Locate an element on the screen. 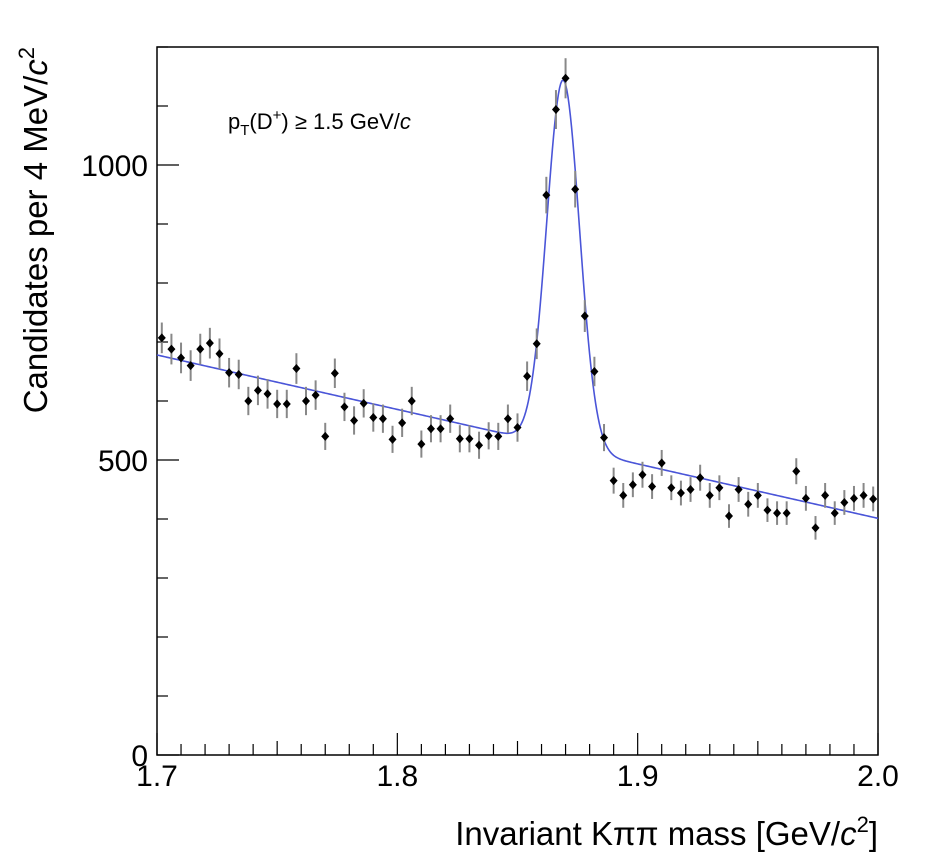 The image size is (946, 861). y-tick-label: 500 is located at coordinates (123, 461).